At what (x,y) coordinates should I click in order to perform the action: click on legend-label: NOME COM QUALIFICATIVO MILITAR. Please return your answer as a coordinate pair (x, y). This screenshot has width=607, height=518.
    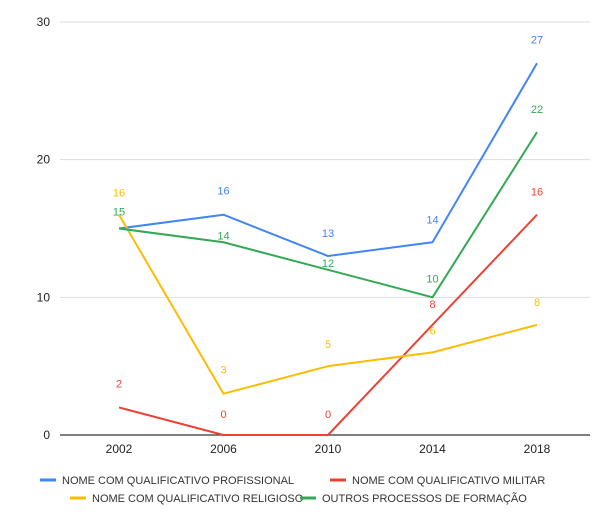
    Looking at the image, I should click on (448, 481).